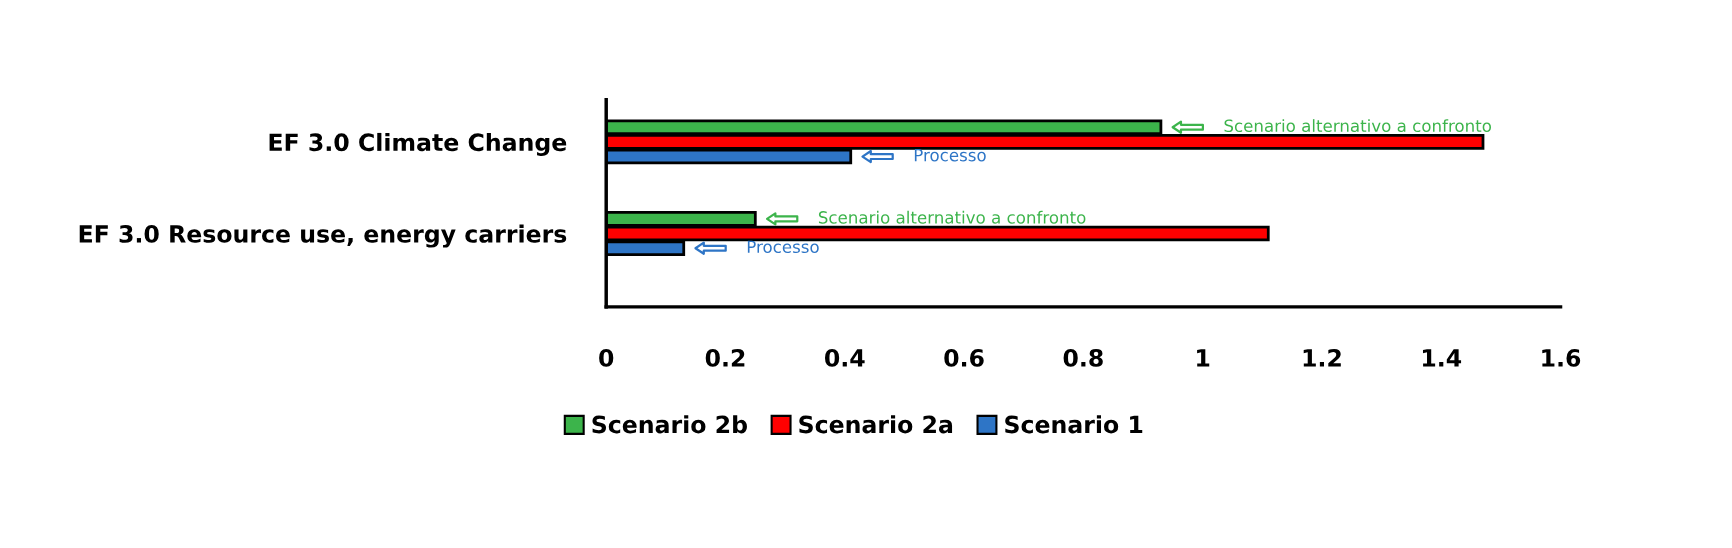 The image size is (1732, 548). Describe the element at coordinates (1074, 424) in the screenshot. I see `legend-label: Scenario 1` at that location.